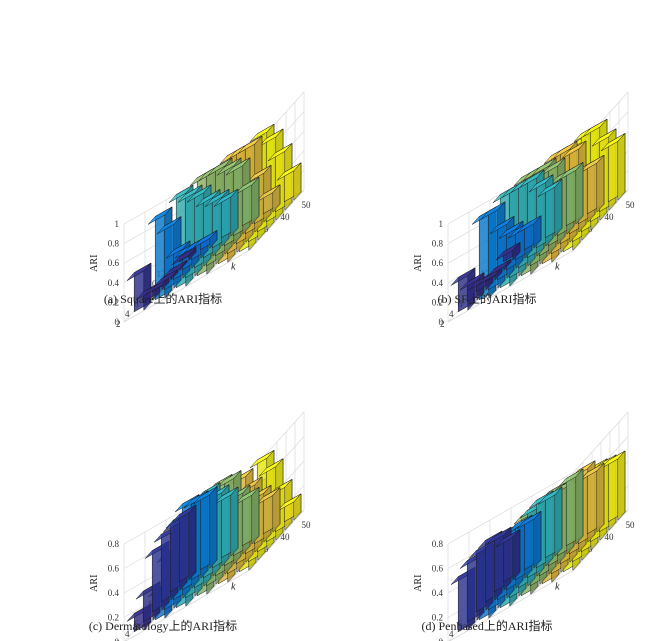 The image size is (650, 641). I want to click on panel-square: 00.20.40.60.81ARI24681012L51020304050k, so click(200, 210).